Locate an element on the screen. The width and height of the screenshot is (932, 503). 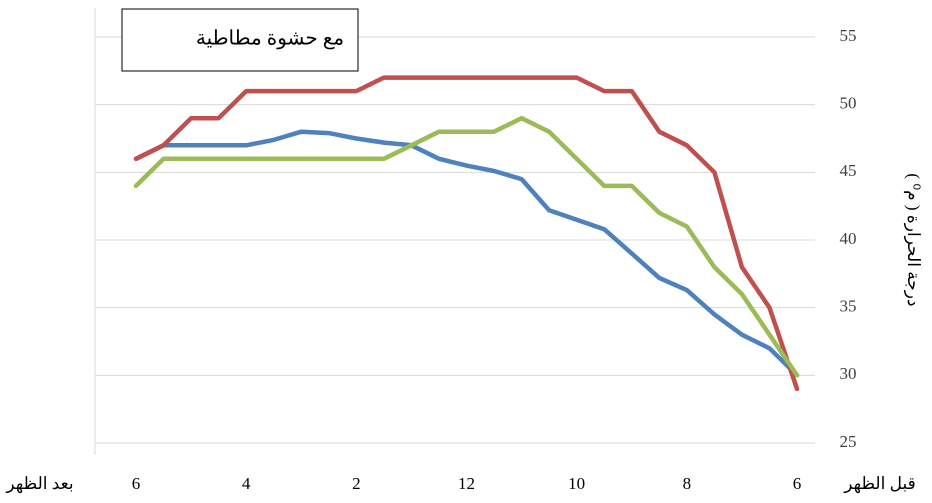
x-tick-label: 2 is located at coordinates (356, 483).